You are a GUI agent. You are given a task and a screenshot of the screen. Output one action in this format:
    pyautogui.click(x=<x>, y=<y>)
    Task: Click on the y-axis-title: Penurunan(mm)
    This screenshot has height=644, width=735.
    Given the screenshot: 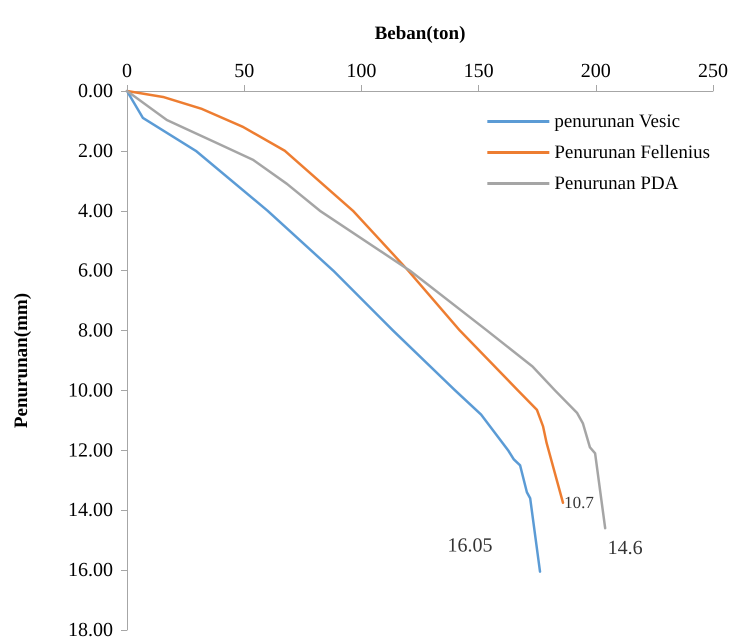 What is the action you would take?
    pyautogui.click(x=21, y=360)
    